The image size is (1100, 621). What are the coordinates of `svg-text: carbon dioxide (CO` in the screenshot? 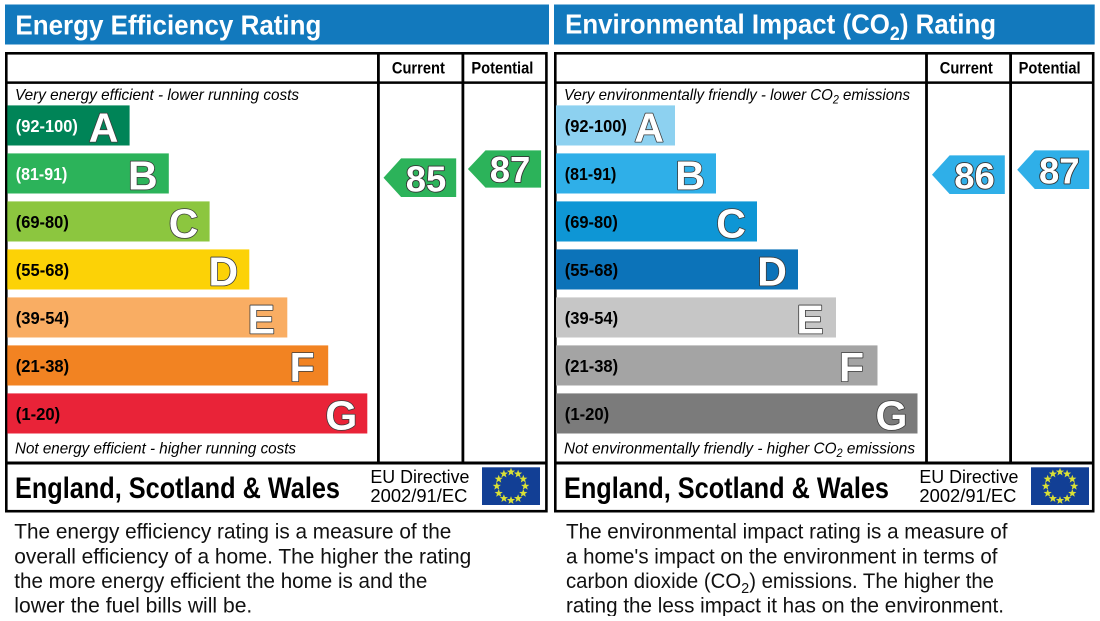 It's located at (653, 581).